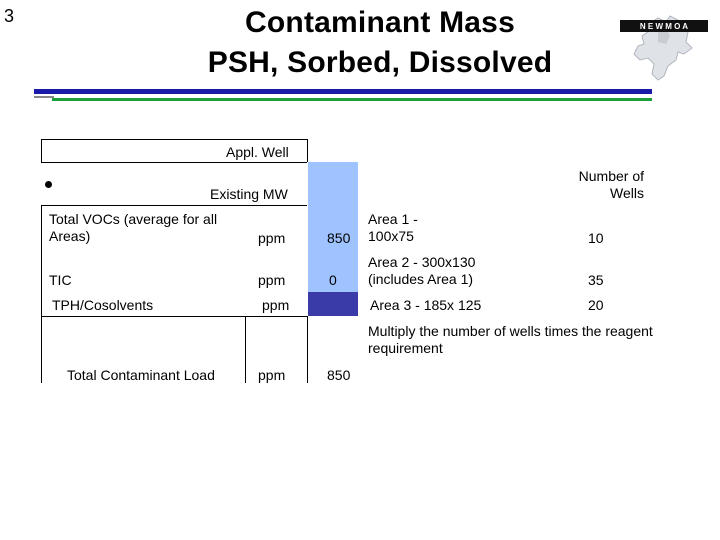 The width and height of the screenshot is (720, 540). What do you see at coordinates (380, 62) in the screenshot?
I see `slide-title-line-2: PSH, Sorbed, Dissolved` at bounding box center [380, 62].